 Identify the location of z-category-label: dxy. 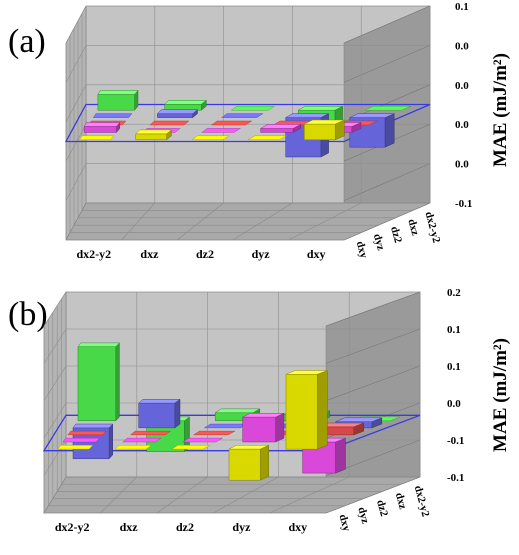
(345, 523).